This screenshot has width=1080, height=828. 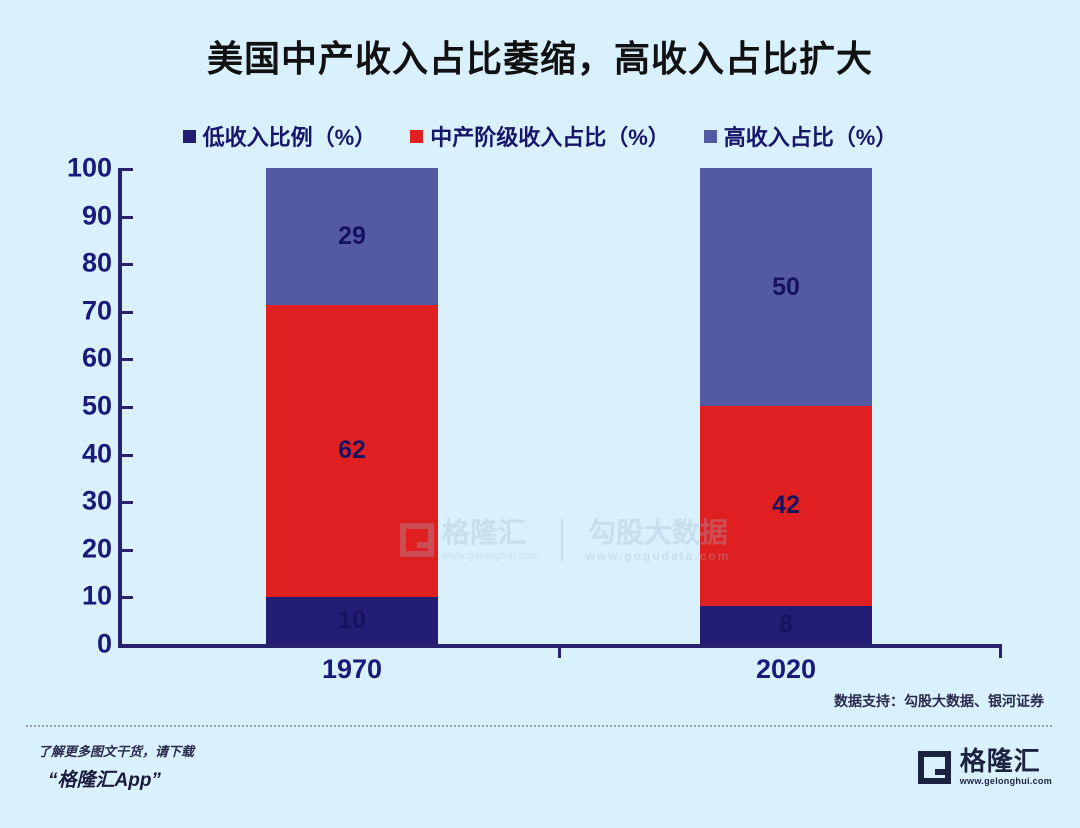 What do you see at coordinates (1000, 652) in the screenshot?
I see `x-axis-tick-end` at bounding box center [1000, 652].